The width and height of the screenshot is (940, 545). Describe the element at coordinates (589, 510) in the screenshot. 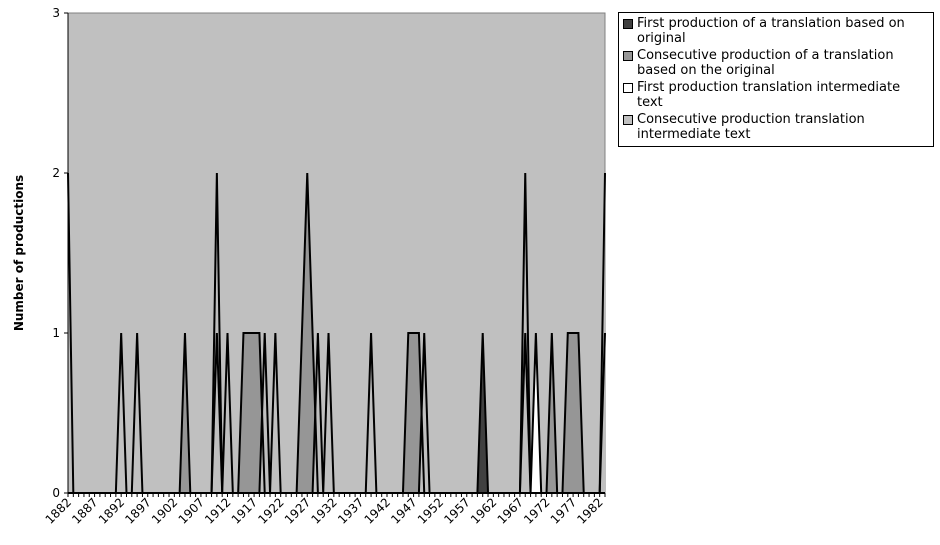

I see `x-tick-label: 1982` at that location.